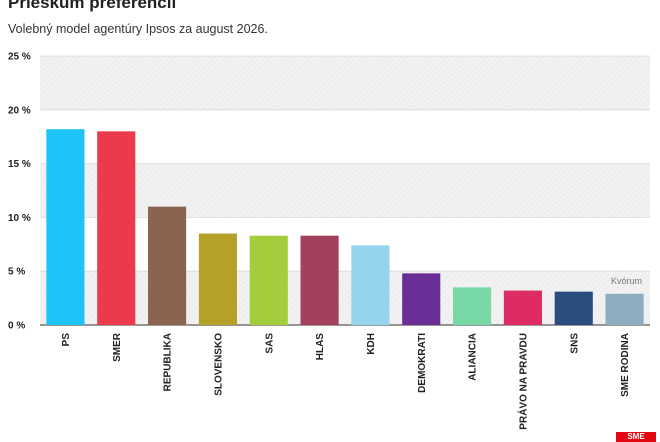 The height and width of the screenshot is (442, 660). What do you see at coordinates (320, 347) in the screenshot?
I see `x-tick-label: HLAS` at bounding box center [320, 347].